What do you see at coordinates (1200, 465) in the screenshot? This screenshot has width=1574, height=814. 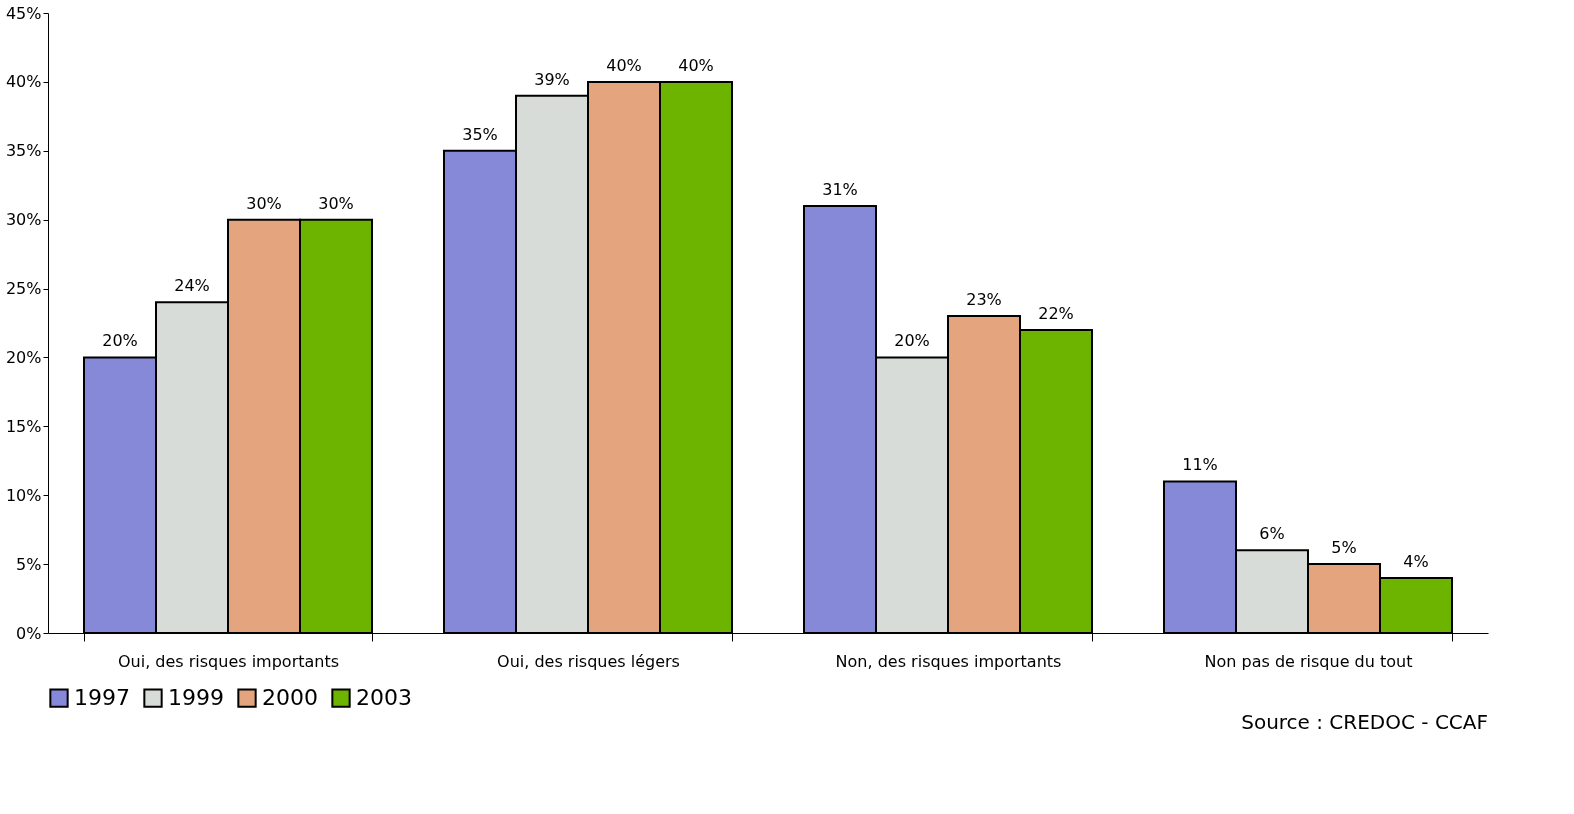 I see `data-label: 11%` at bounding box center [1200, 465].